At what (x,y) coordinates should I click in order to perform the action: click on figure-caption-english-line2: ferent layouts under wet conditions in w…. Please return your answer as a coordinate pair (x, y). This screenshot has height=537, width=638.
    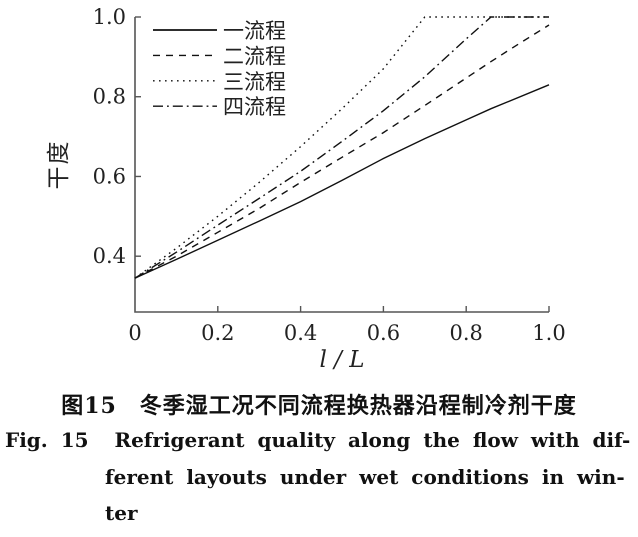
    Looking at the image, I should click on (365, 477).